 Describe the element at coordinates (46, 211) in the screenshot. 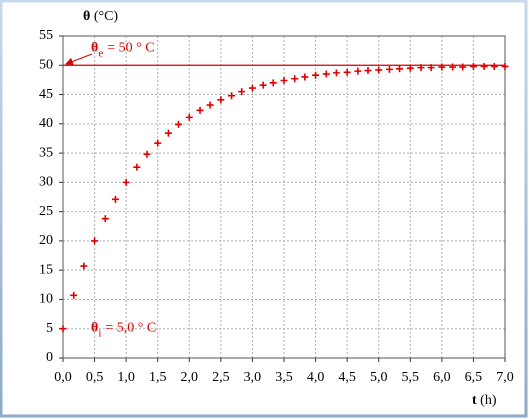

I see `y-tick-label: 25` at that location.